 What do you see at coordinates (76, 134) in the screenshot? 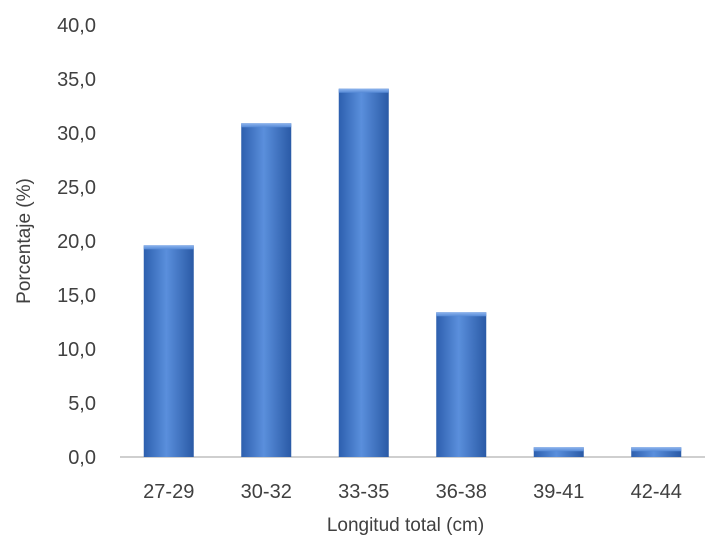
I see `y-tick-label: 30,0` at bounding box center [76, 134].